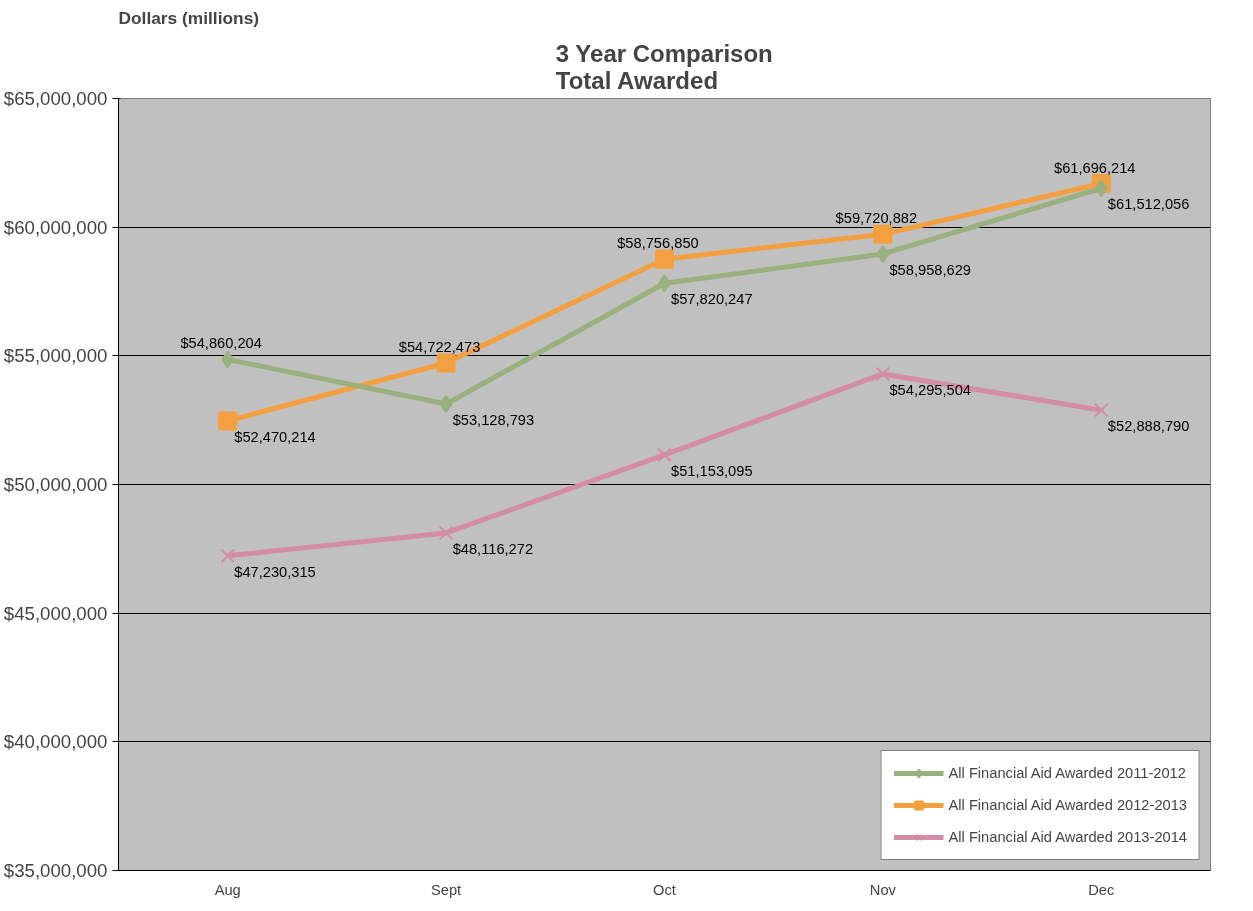 This screenshot has width=1253, height=911. I want to click on y-tick-label: $50,000,000, so click(55, 484).